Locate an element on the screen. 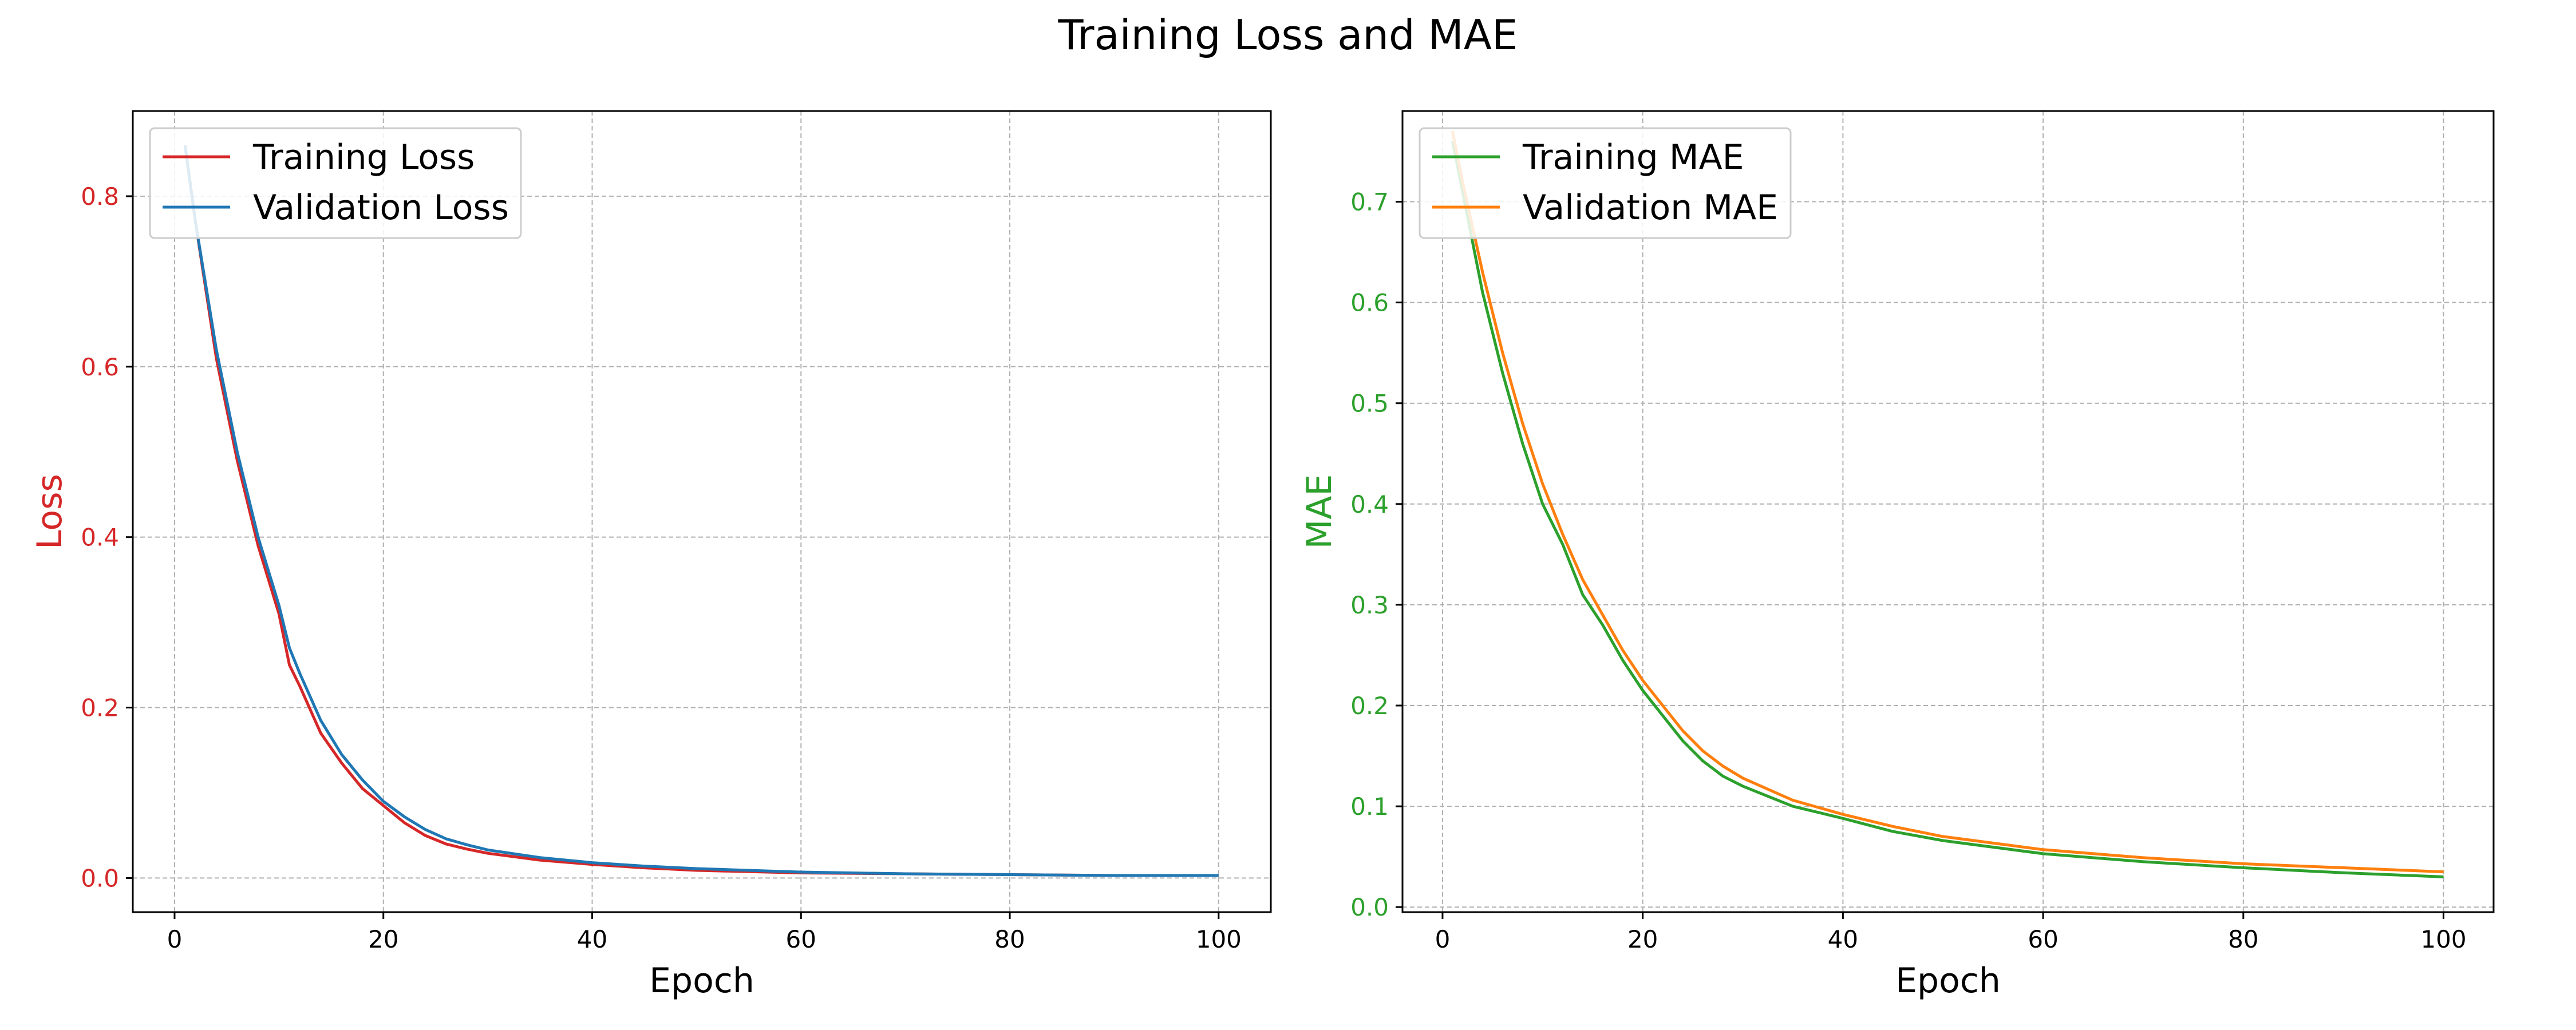 The image size is (2576, 1030). legend: Training MAE Validation MAE is located at coordinates (1605, 183).